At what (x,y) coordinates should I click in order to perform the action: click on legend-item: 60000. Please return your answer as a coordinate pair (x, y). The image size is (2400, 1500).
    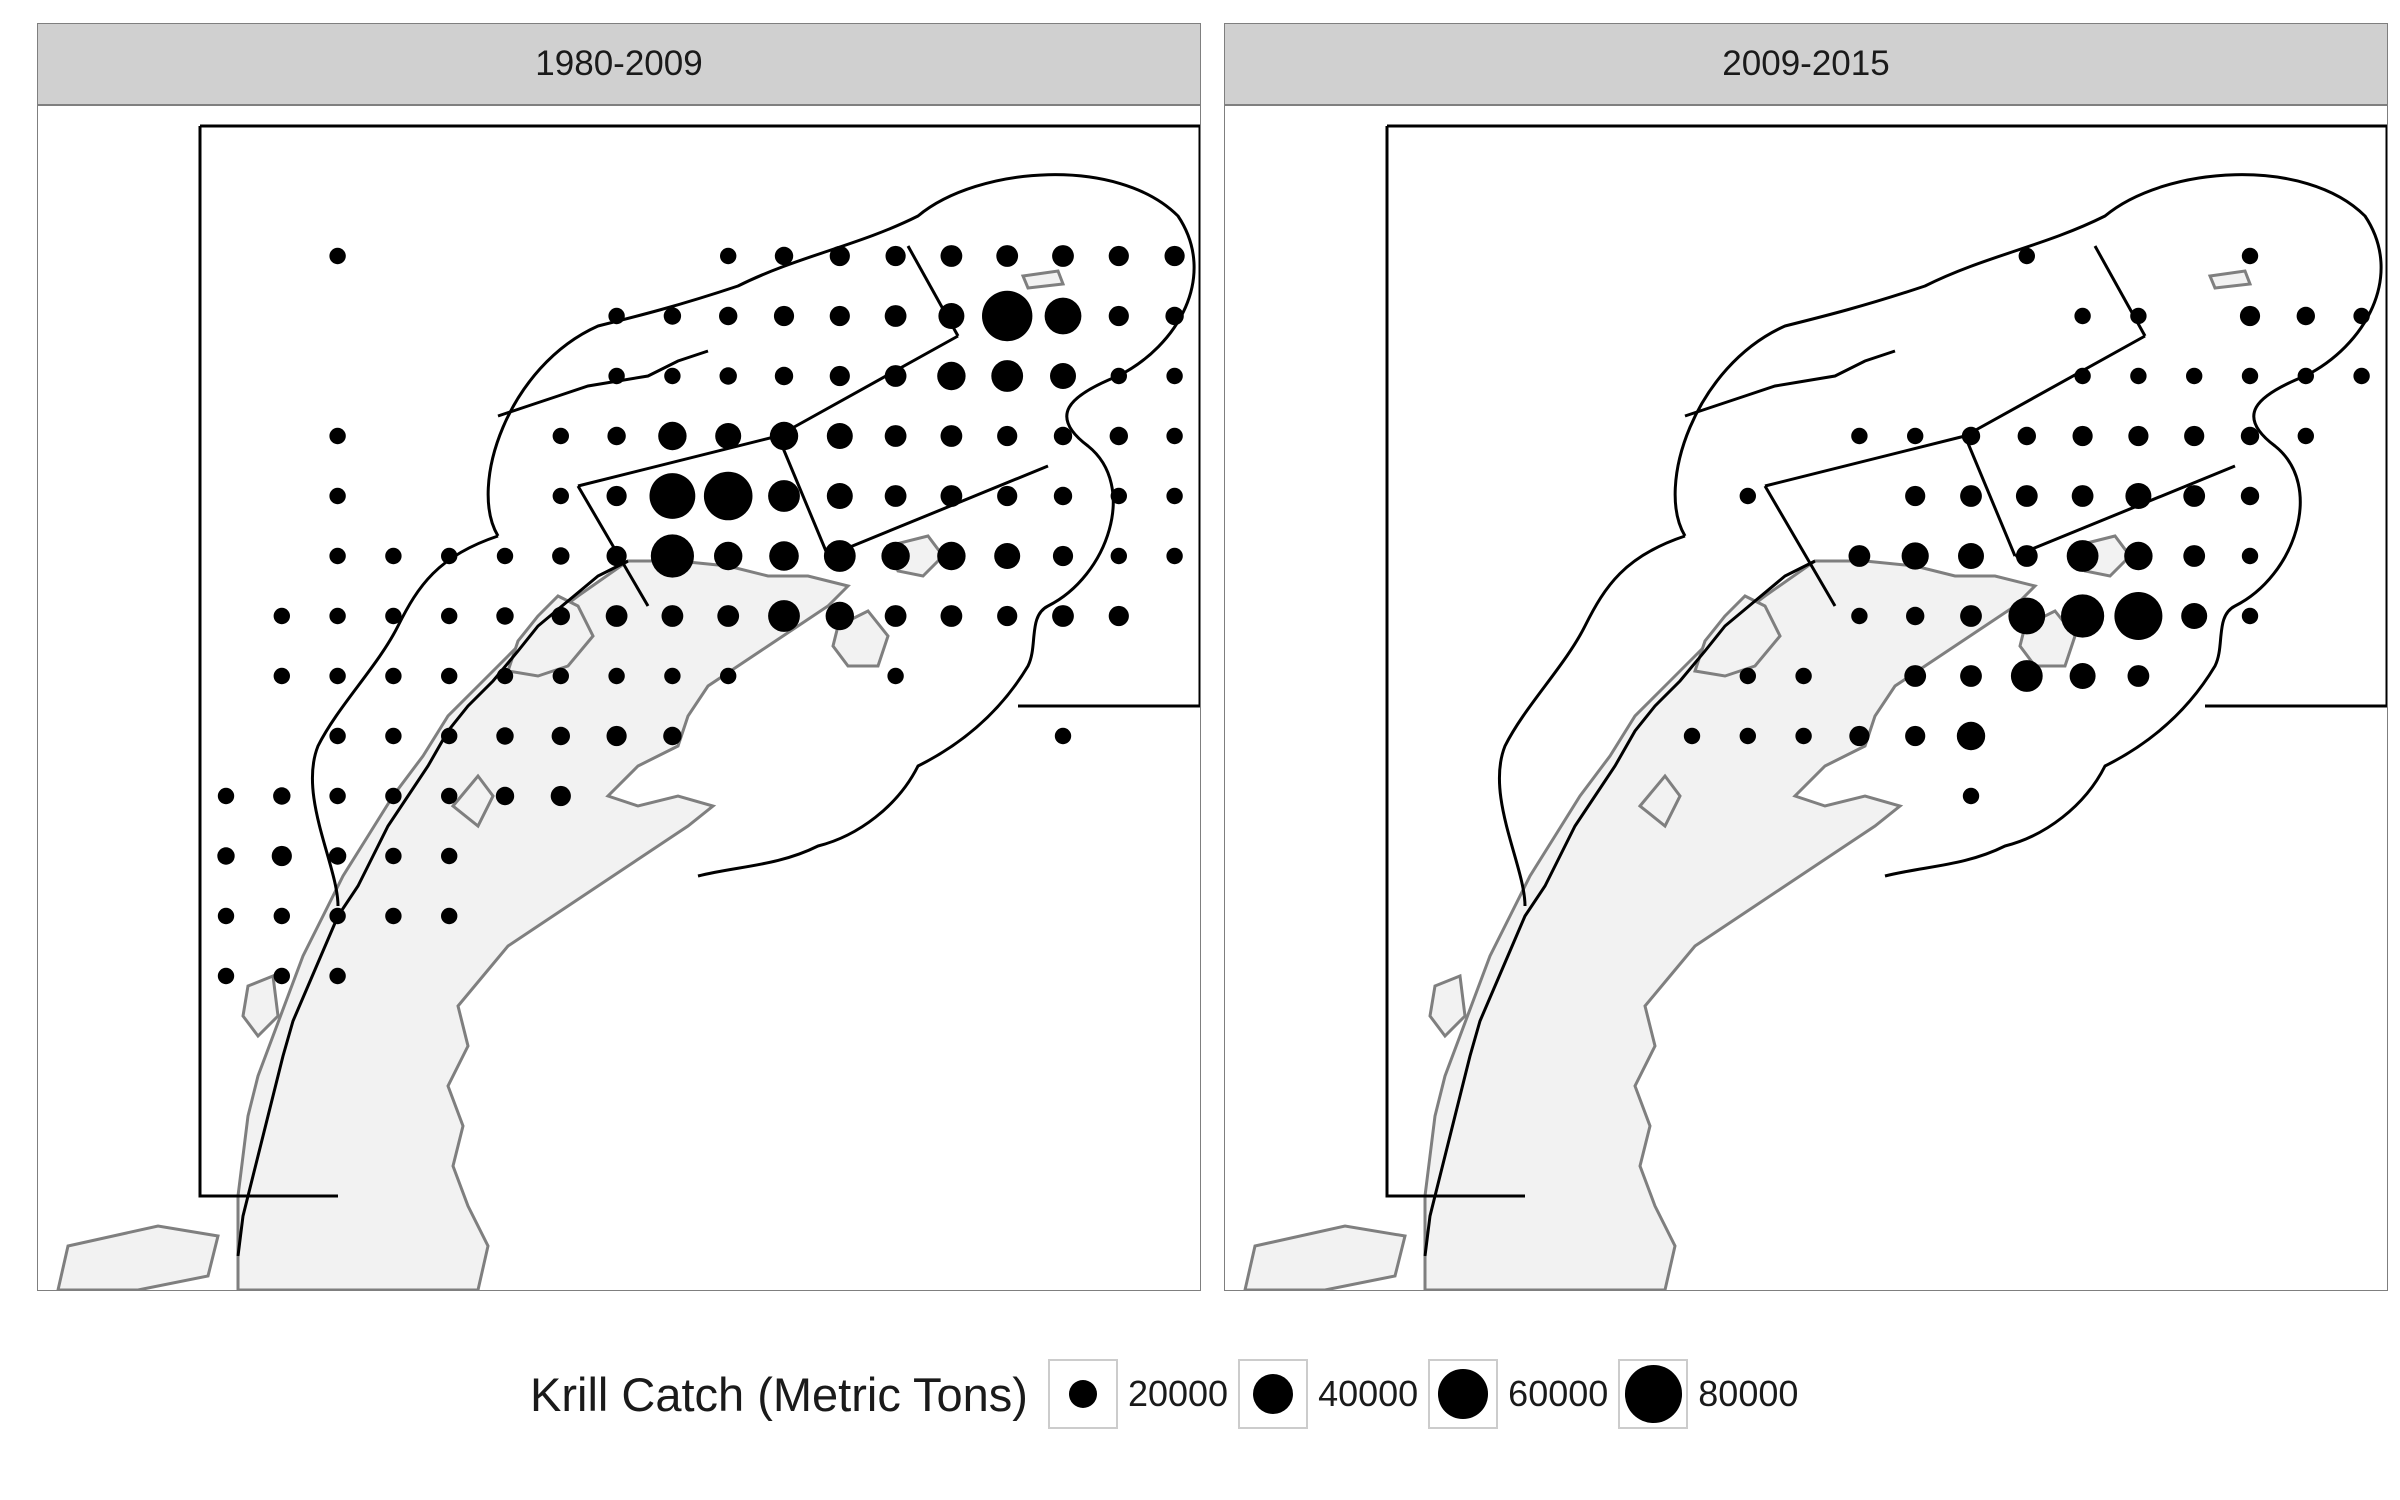
    Looking at the image, I should click on (1518, 1394).